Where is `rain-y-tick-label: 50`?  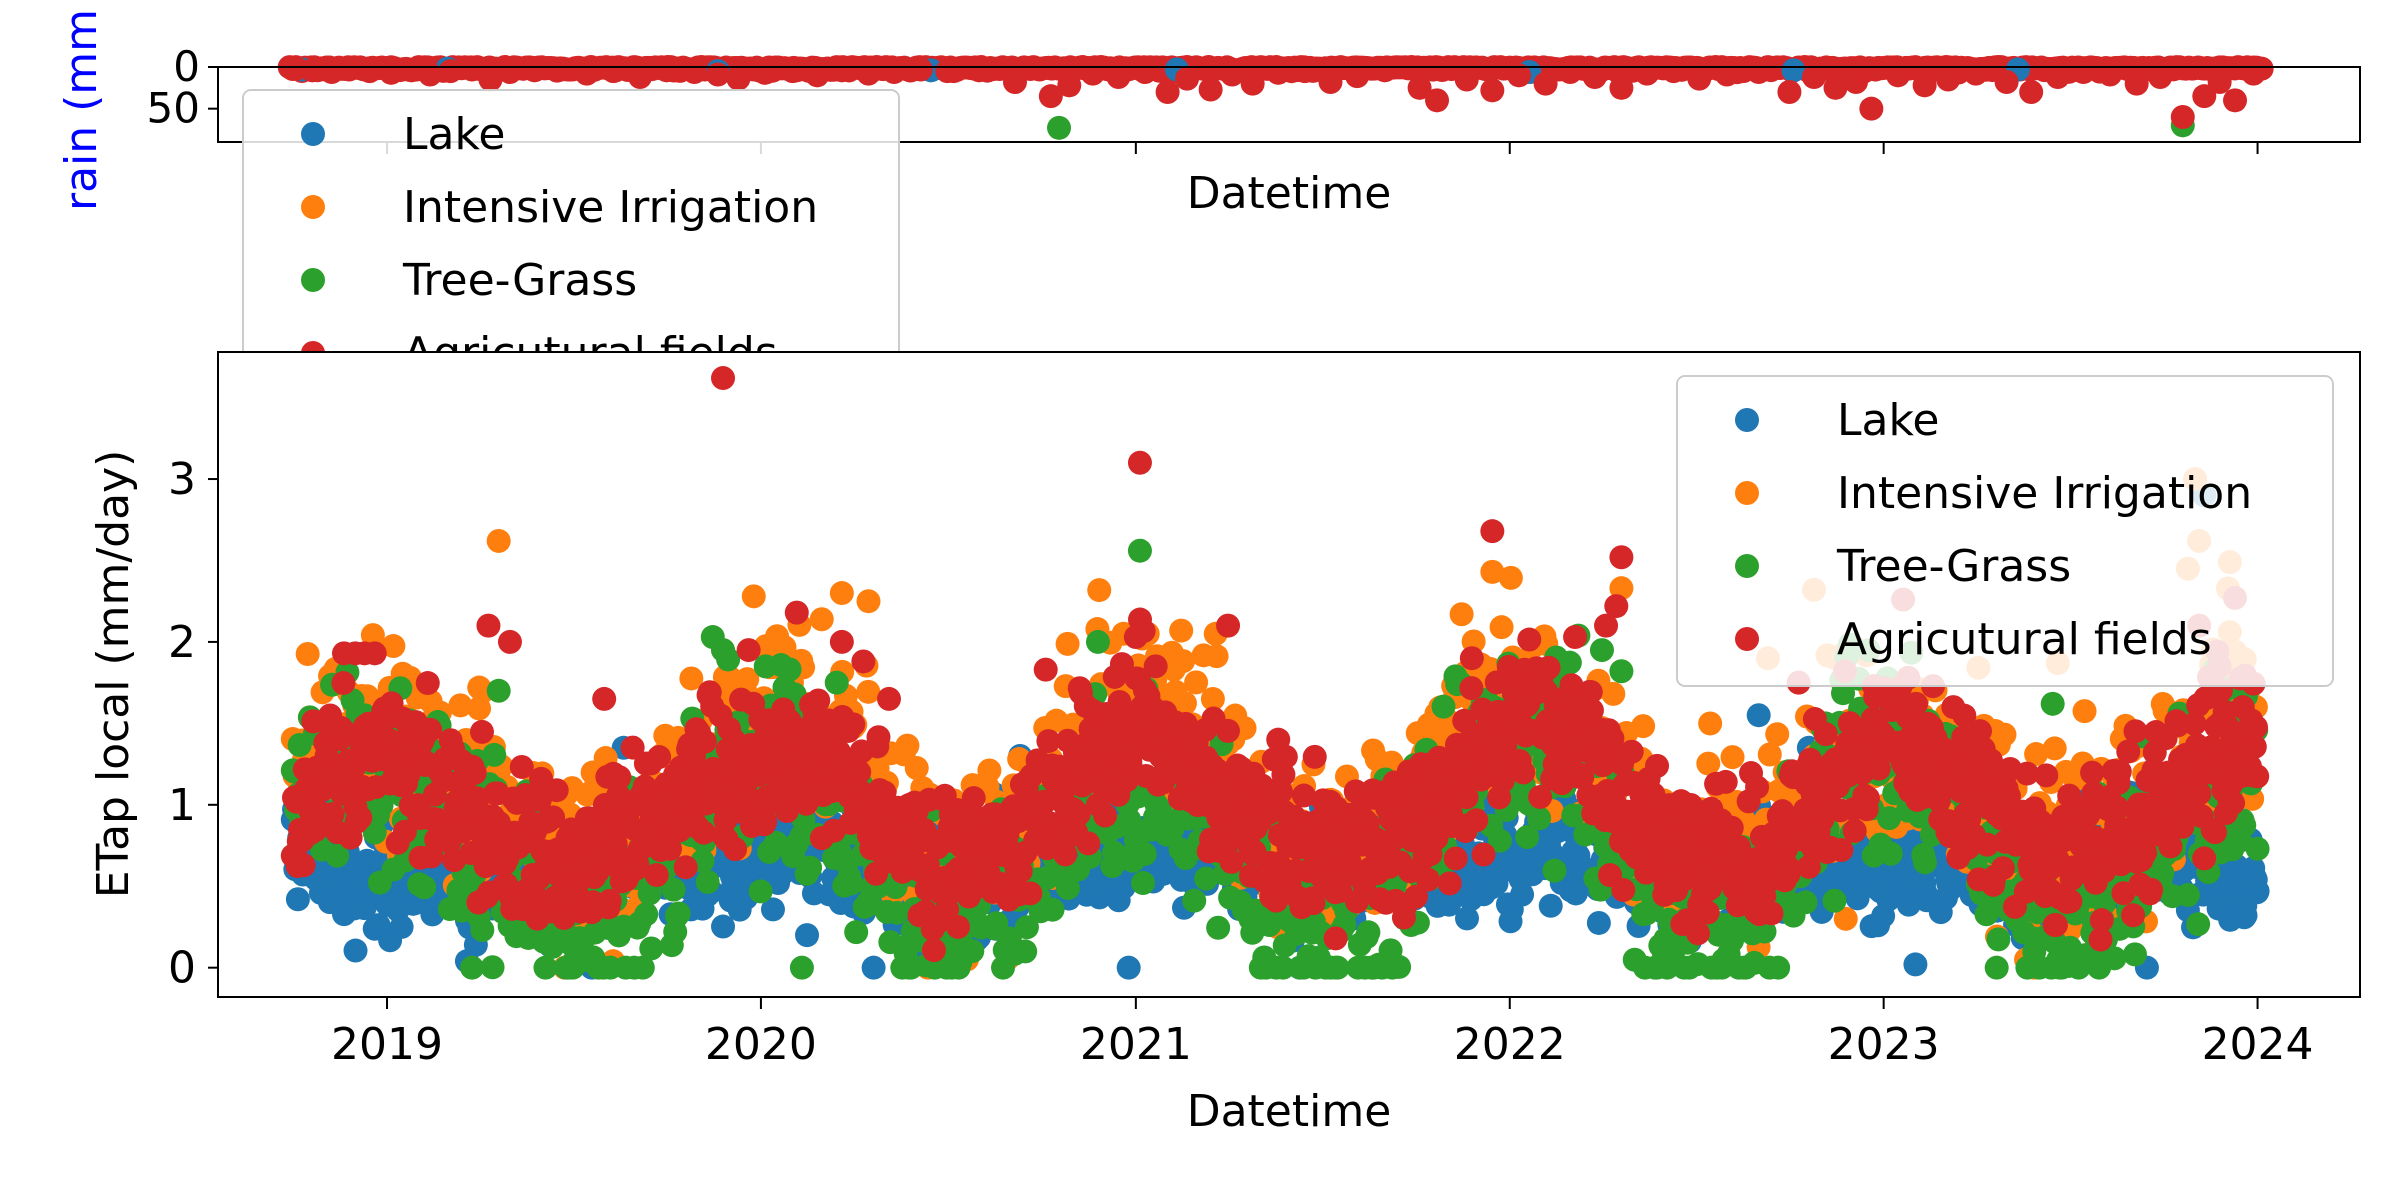 rain-y-tick-label: 50 is located at coordinates (173, 108).